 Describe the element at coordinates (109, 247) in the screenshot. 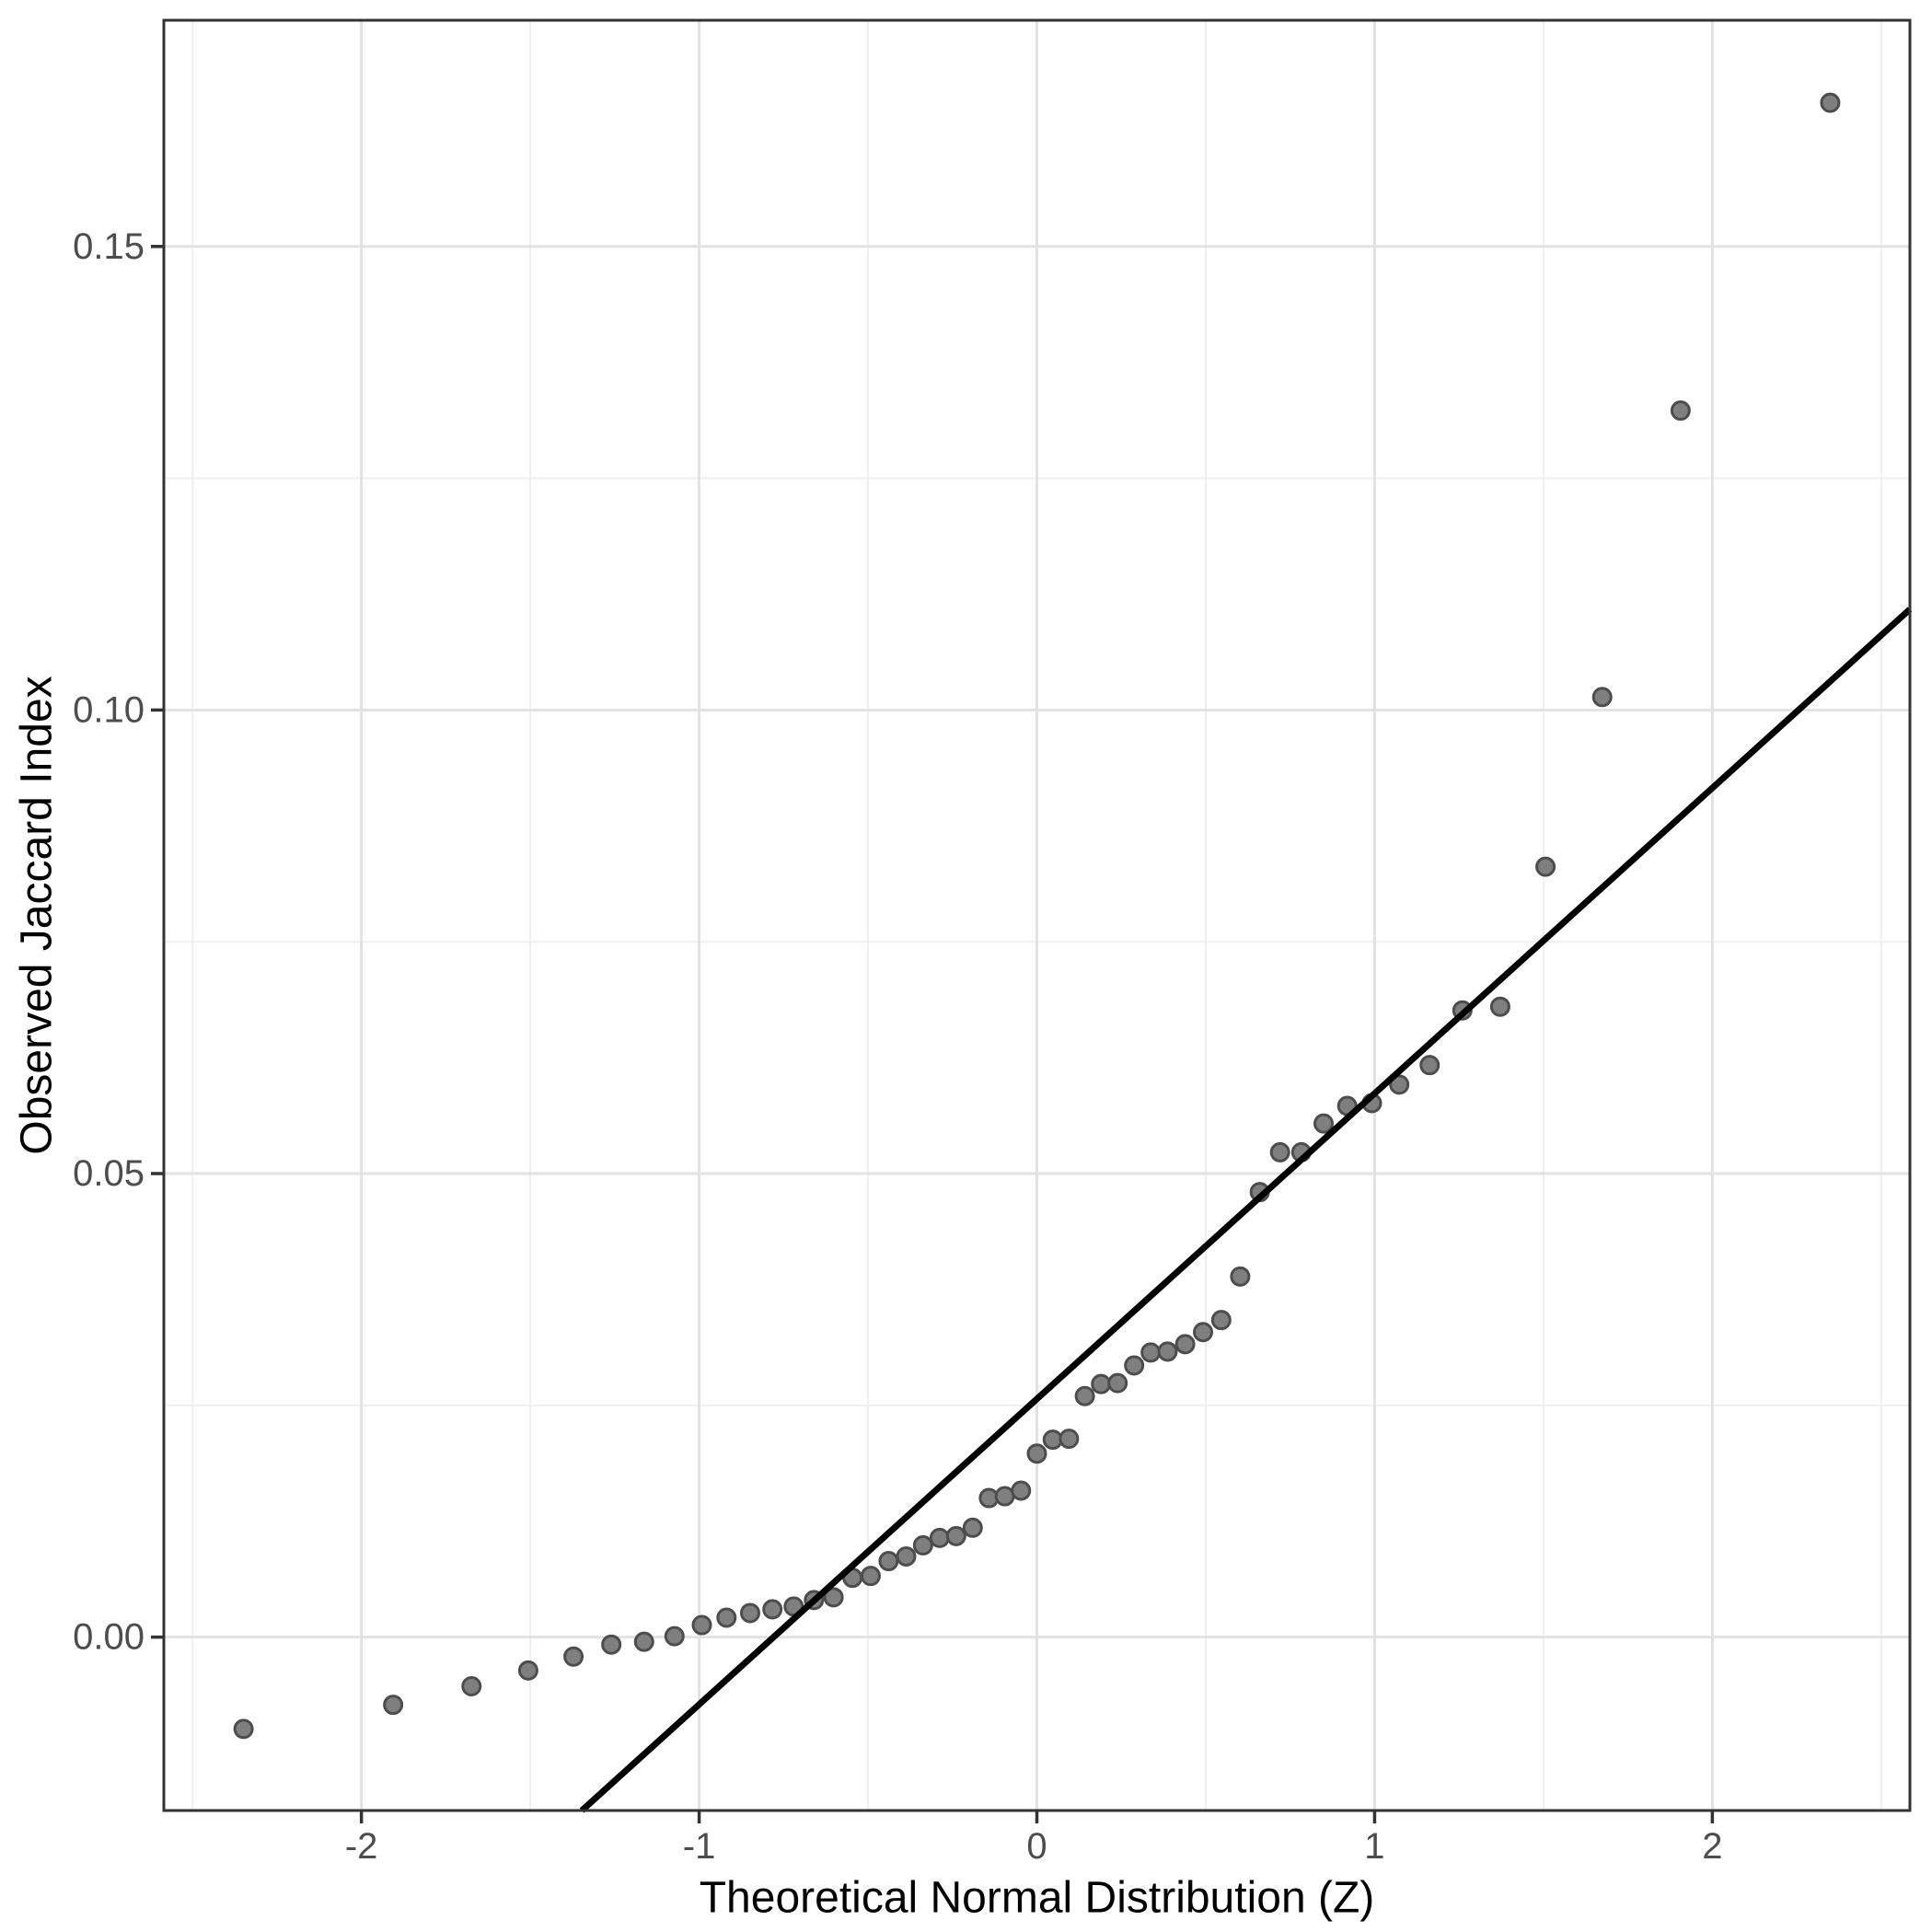

I see `y-tick-label: 0.15` at that location.